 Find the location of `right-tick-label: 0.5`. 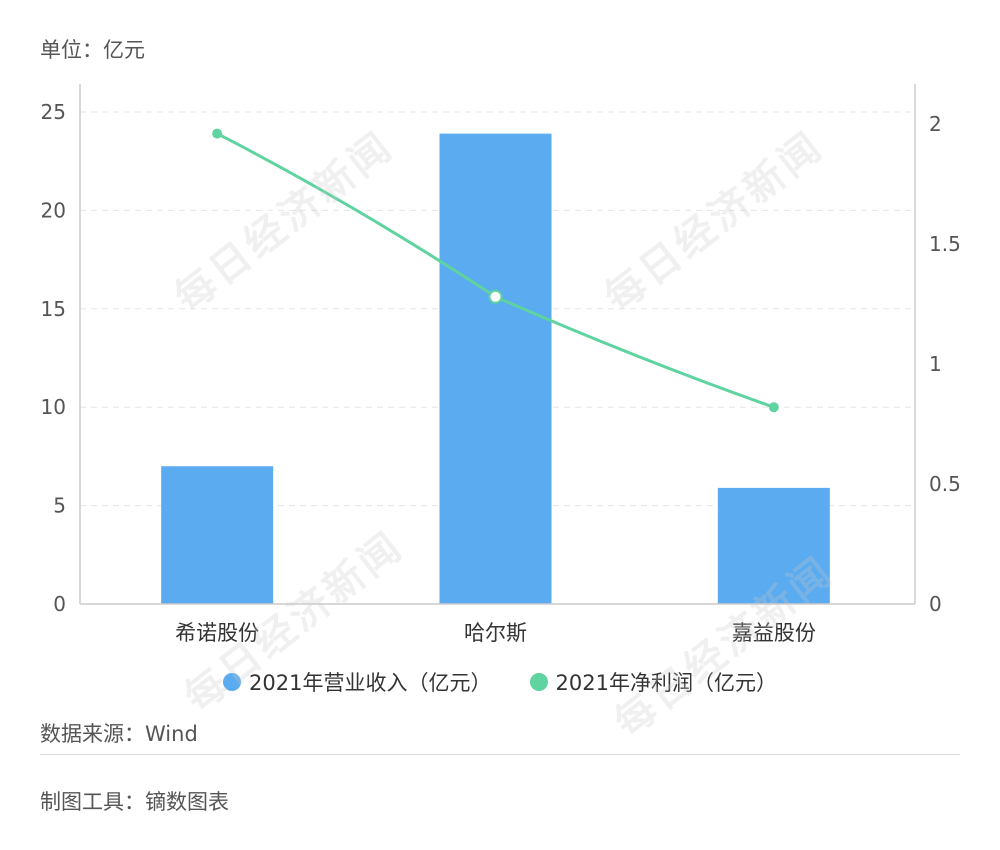

right-tick-label: 0.5 is located at coordinates (945, 484).